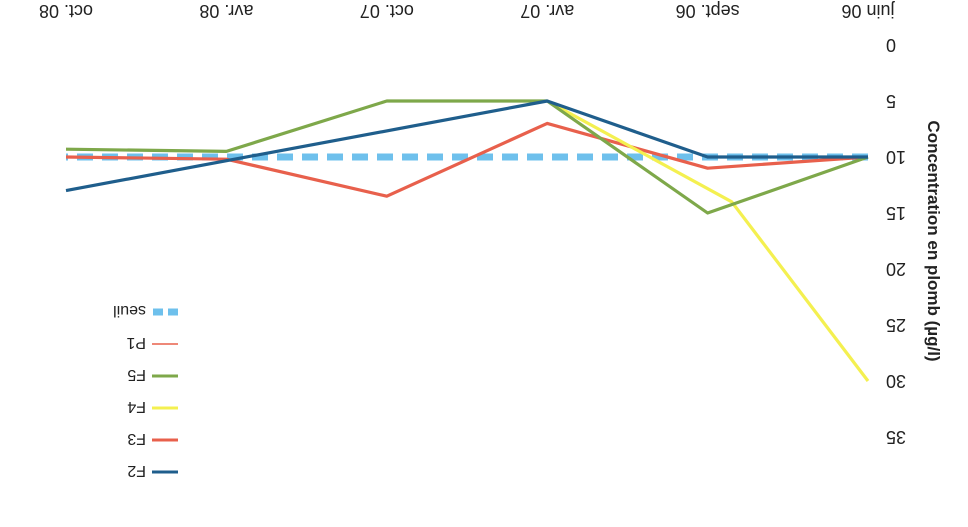  I want to click on x-tick-label: oct. 08, so click(66, 11).